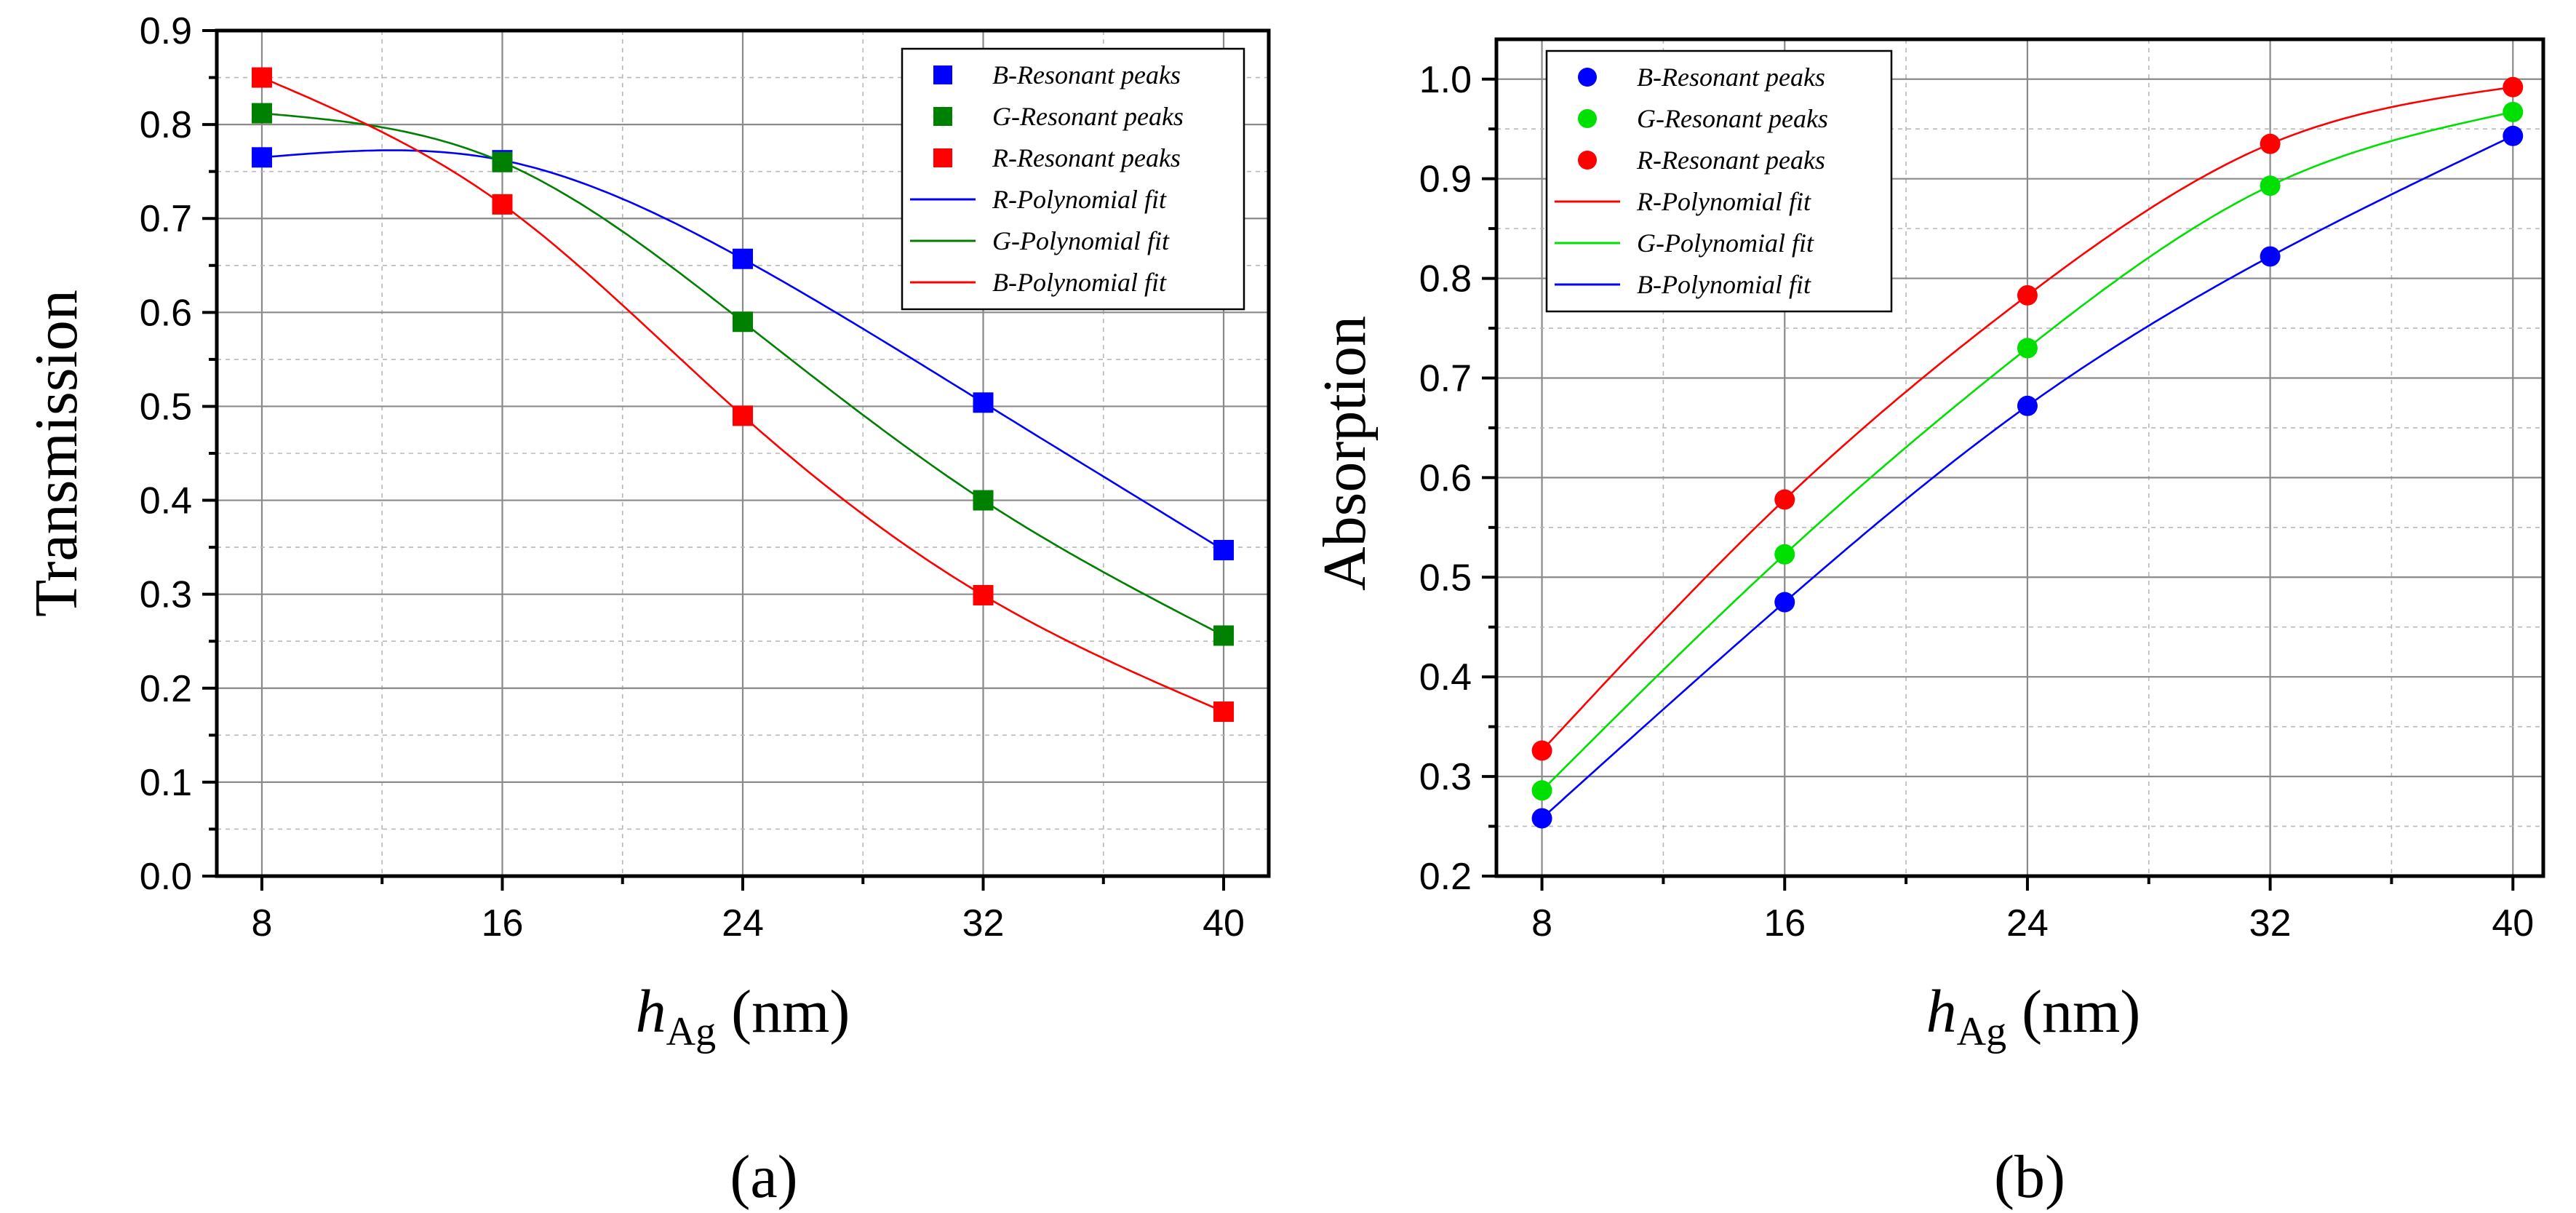  Describe the element at coordinates (2073, 1012) in the screenshot. I see `x-axis-title-unit-b: (nm)` at that location.